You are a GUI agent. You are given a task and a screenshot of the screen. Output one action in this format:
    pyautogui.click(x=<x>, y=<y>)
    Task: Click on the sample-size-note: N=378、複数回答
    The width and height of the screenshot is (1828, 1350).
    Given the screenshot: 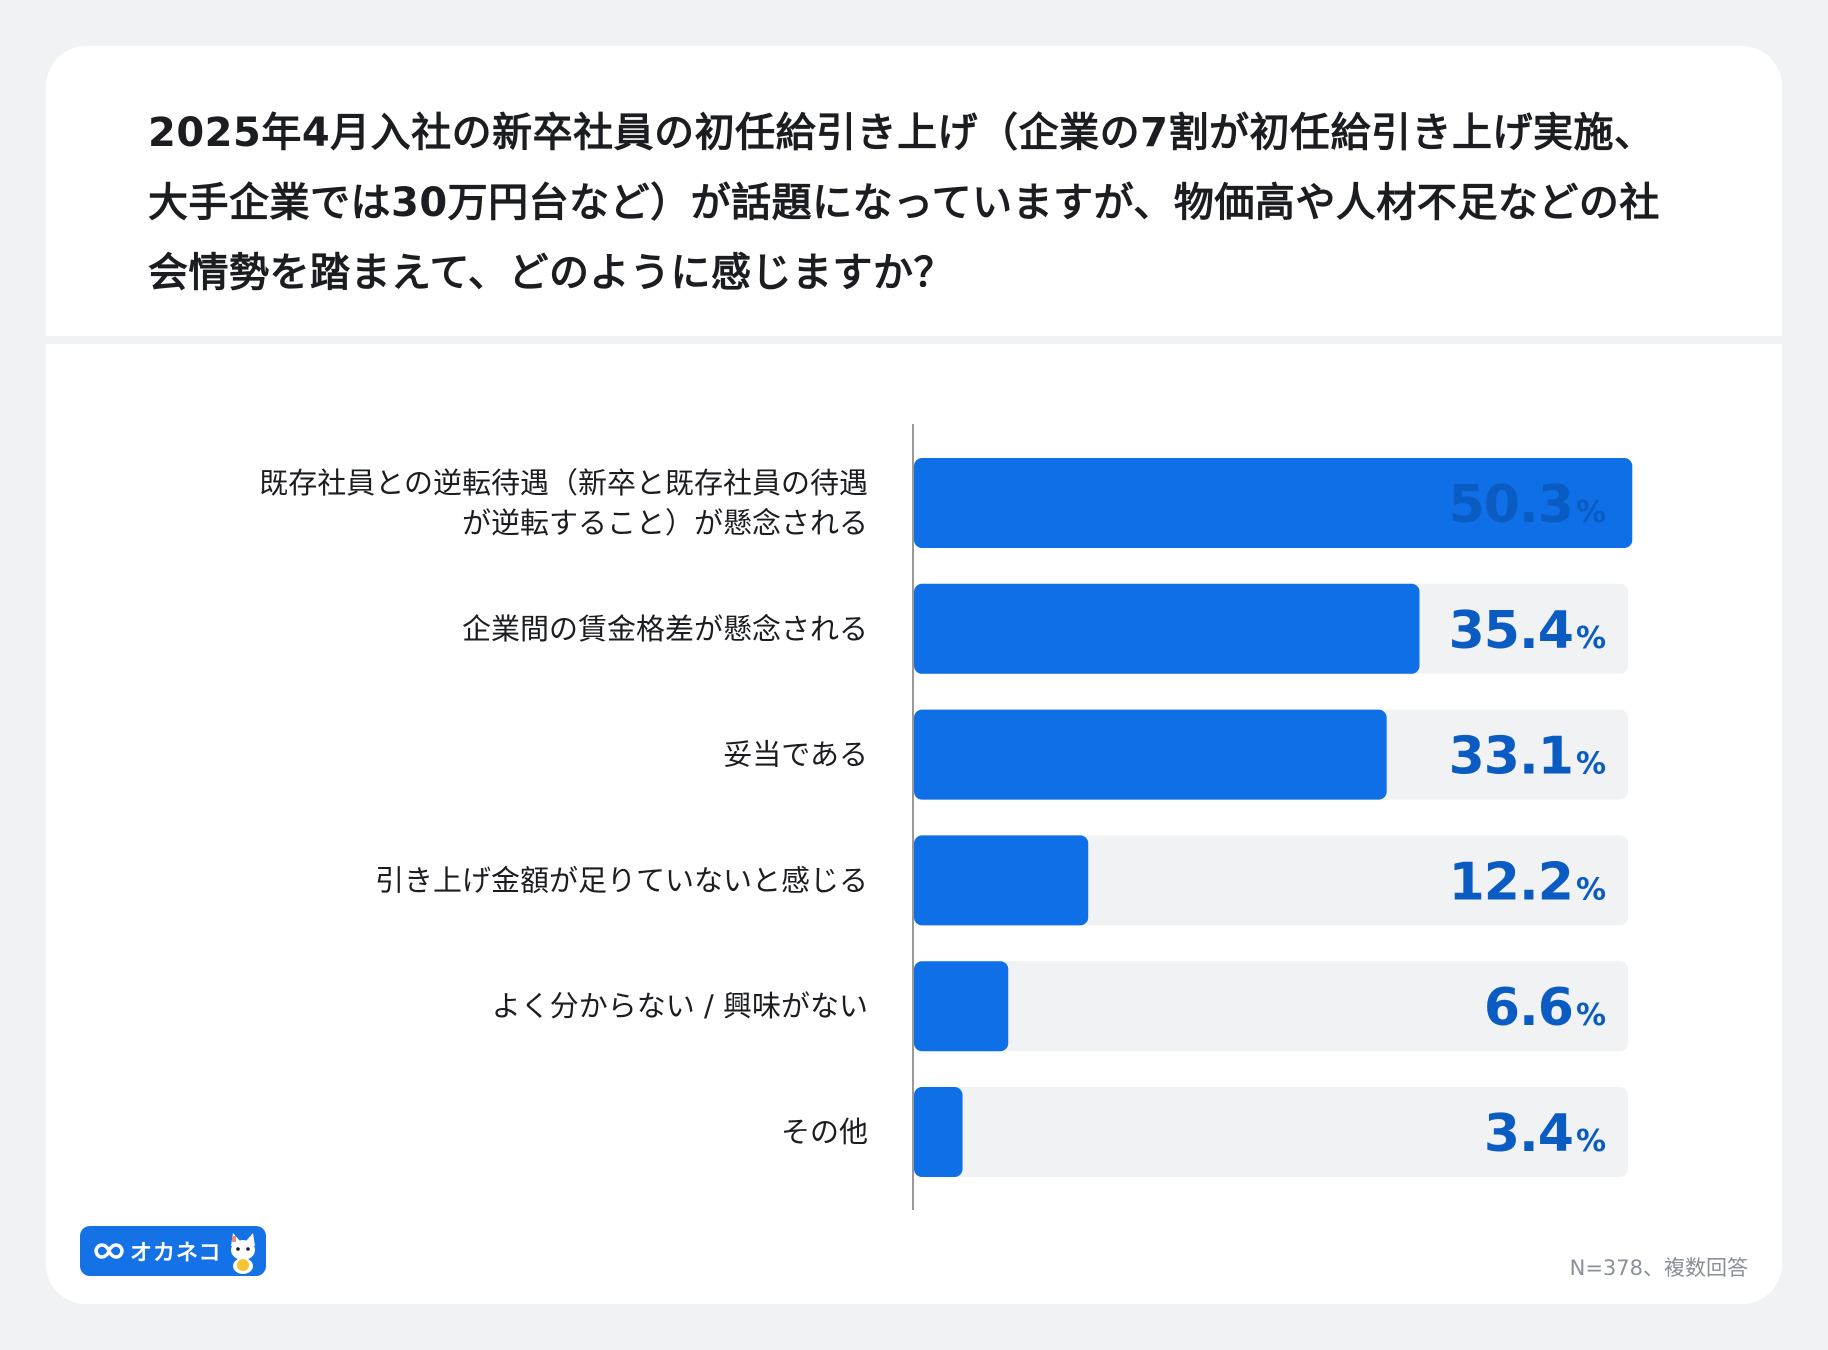 What is the action you would take?
    pyautogui.click(x=1658, y=1268)
    